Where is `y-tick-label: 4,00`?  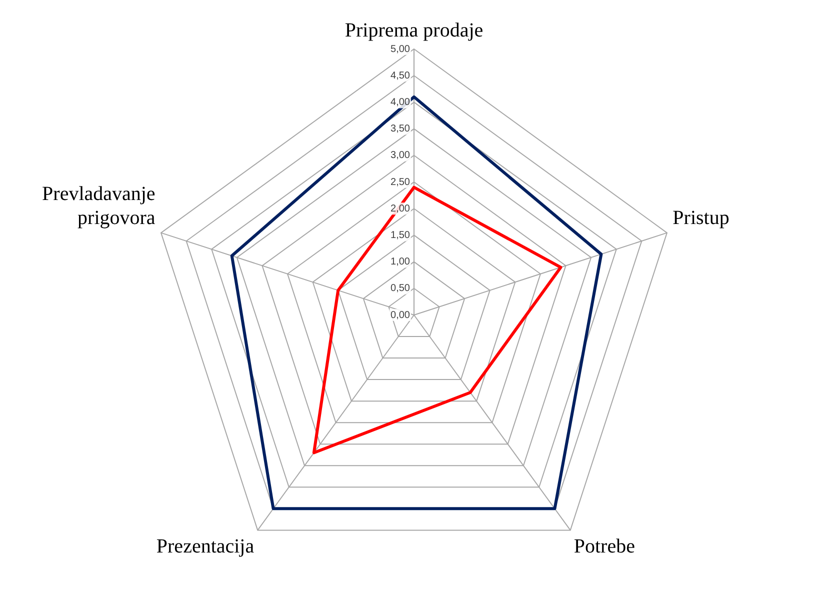
y-tick-label: 4,00 is located at coordinates (400, 102).